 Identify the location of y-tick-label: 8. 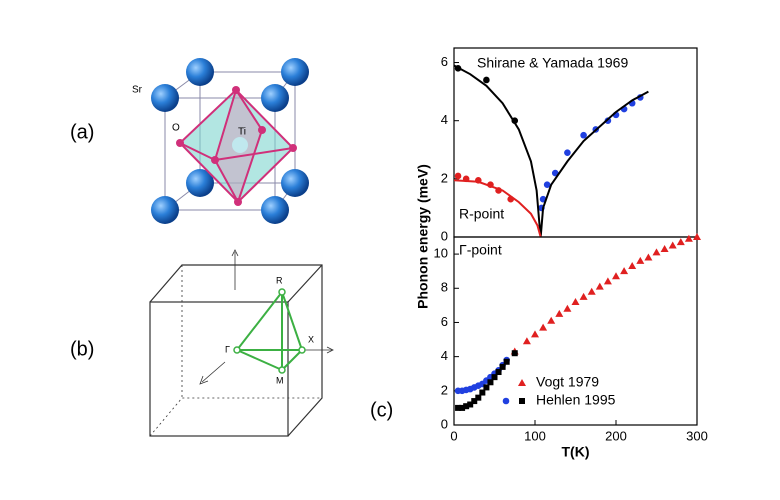
(444, 287).